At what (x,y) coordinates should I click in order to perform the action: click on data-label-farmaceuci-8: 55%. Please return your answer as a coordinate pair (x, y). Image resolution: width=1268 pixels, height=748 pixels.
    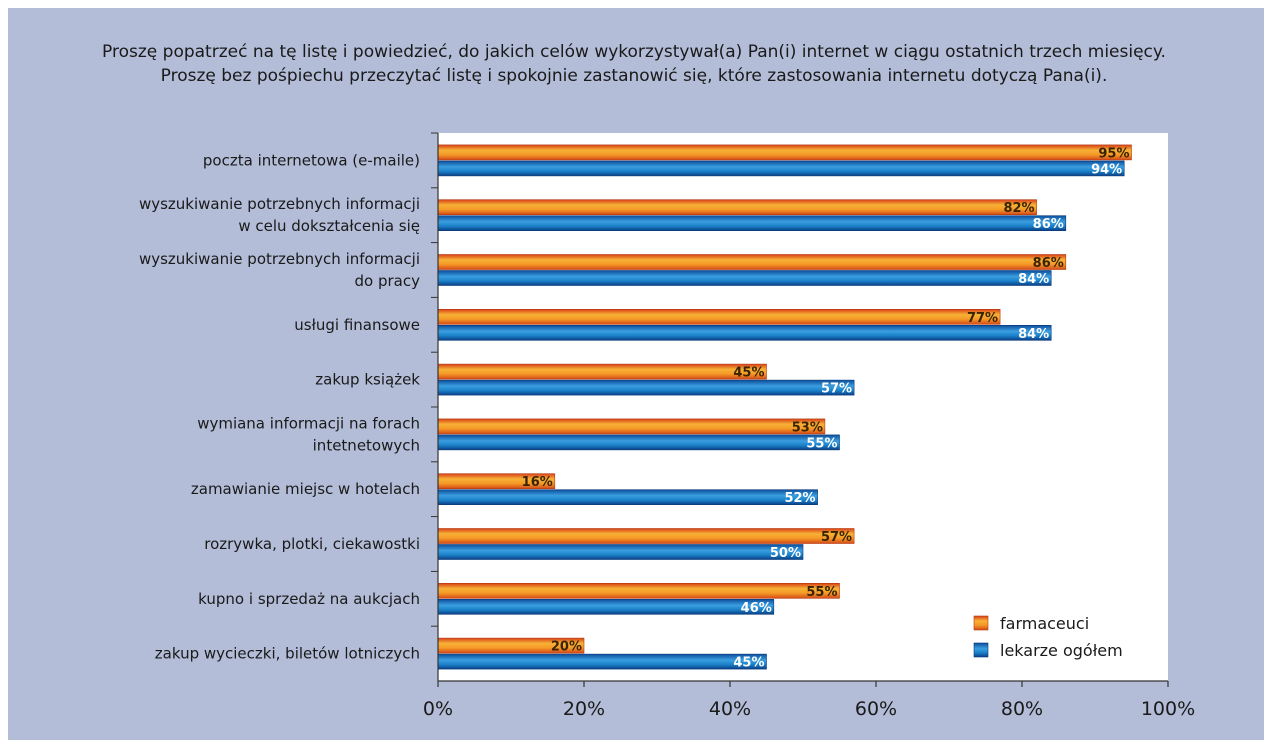
    Looking at the image, I should click on (821, 592).